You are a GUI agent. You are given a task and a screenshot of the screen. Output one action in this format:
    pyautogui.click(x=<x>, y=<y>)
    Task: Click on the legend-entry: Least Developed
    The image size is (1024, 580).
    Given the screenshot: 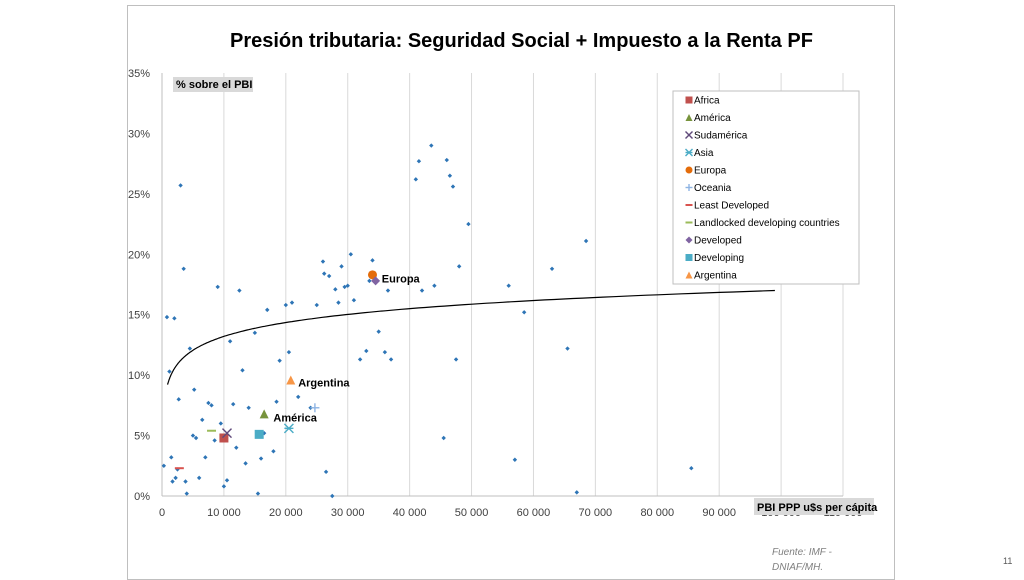 What is the action you would take?
    pyautogui.click(x=731, y=206)
    